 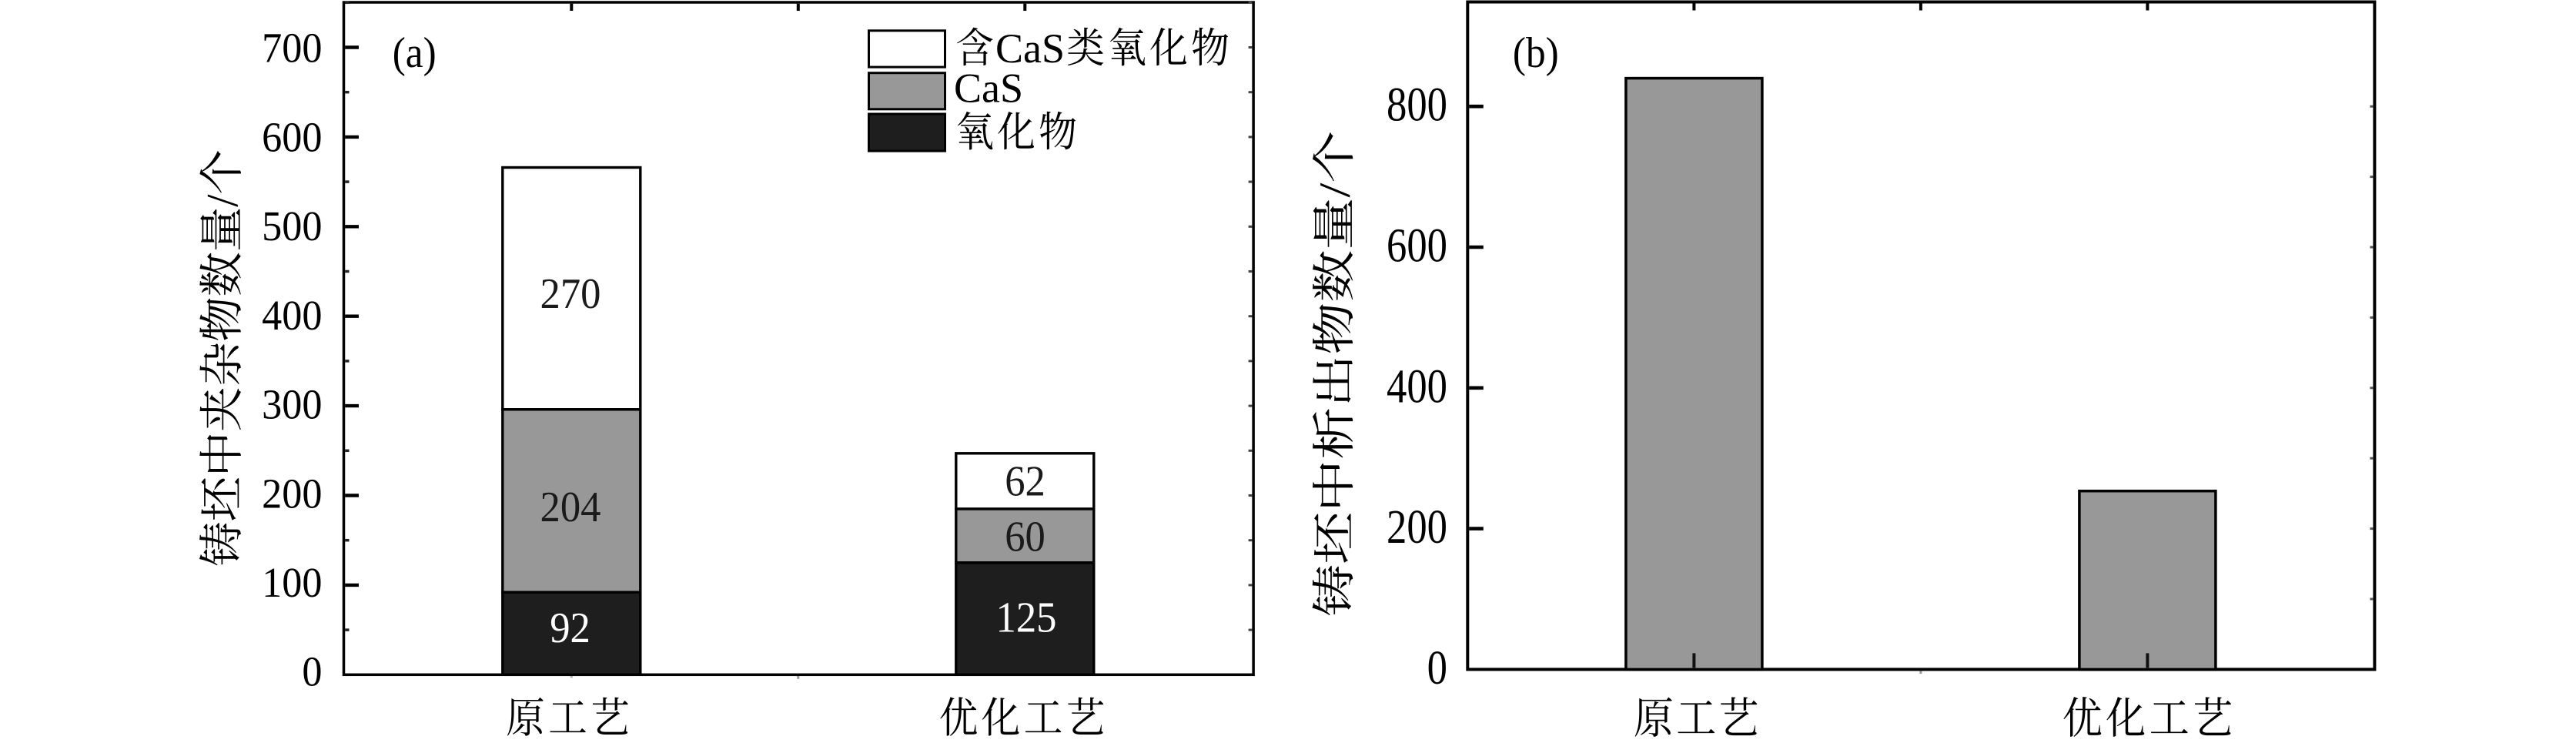 What do you see at coordinates (570, 507) in the screenshot?
I see `svg-text: 204` at bounding box center [570, 507].